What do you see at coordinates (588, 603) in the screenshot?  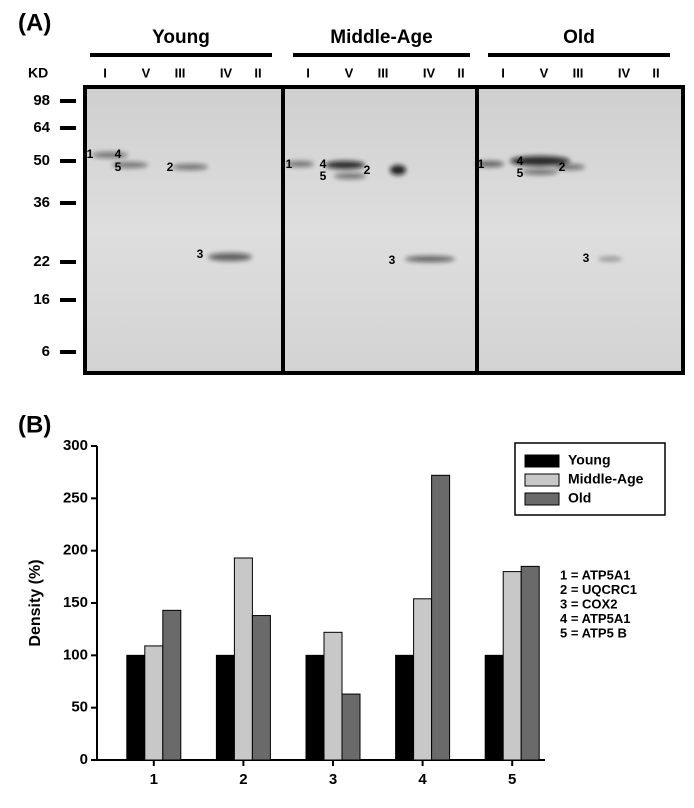 I see `key-entry: 3 = COX2` at bounding box center [588, 603].